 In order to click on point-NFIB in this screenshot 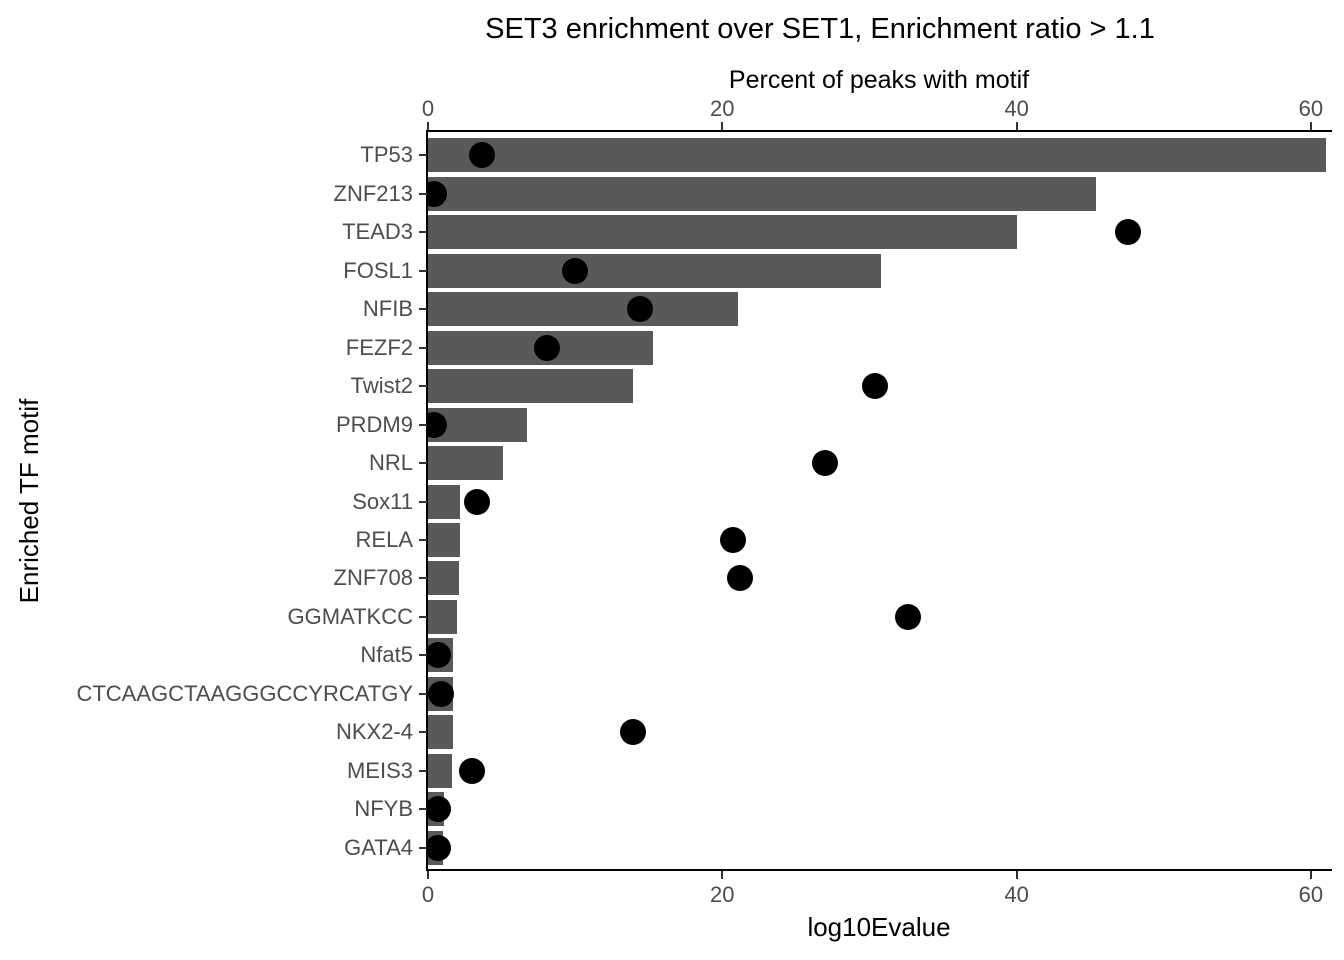, I will do `click(639, 309)`.